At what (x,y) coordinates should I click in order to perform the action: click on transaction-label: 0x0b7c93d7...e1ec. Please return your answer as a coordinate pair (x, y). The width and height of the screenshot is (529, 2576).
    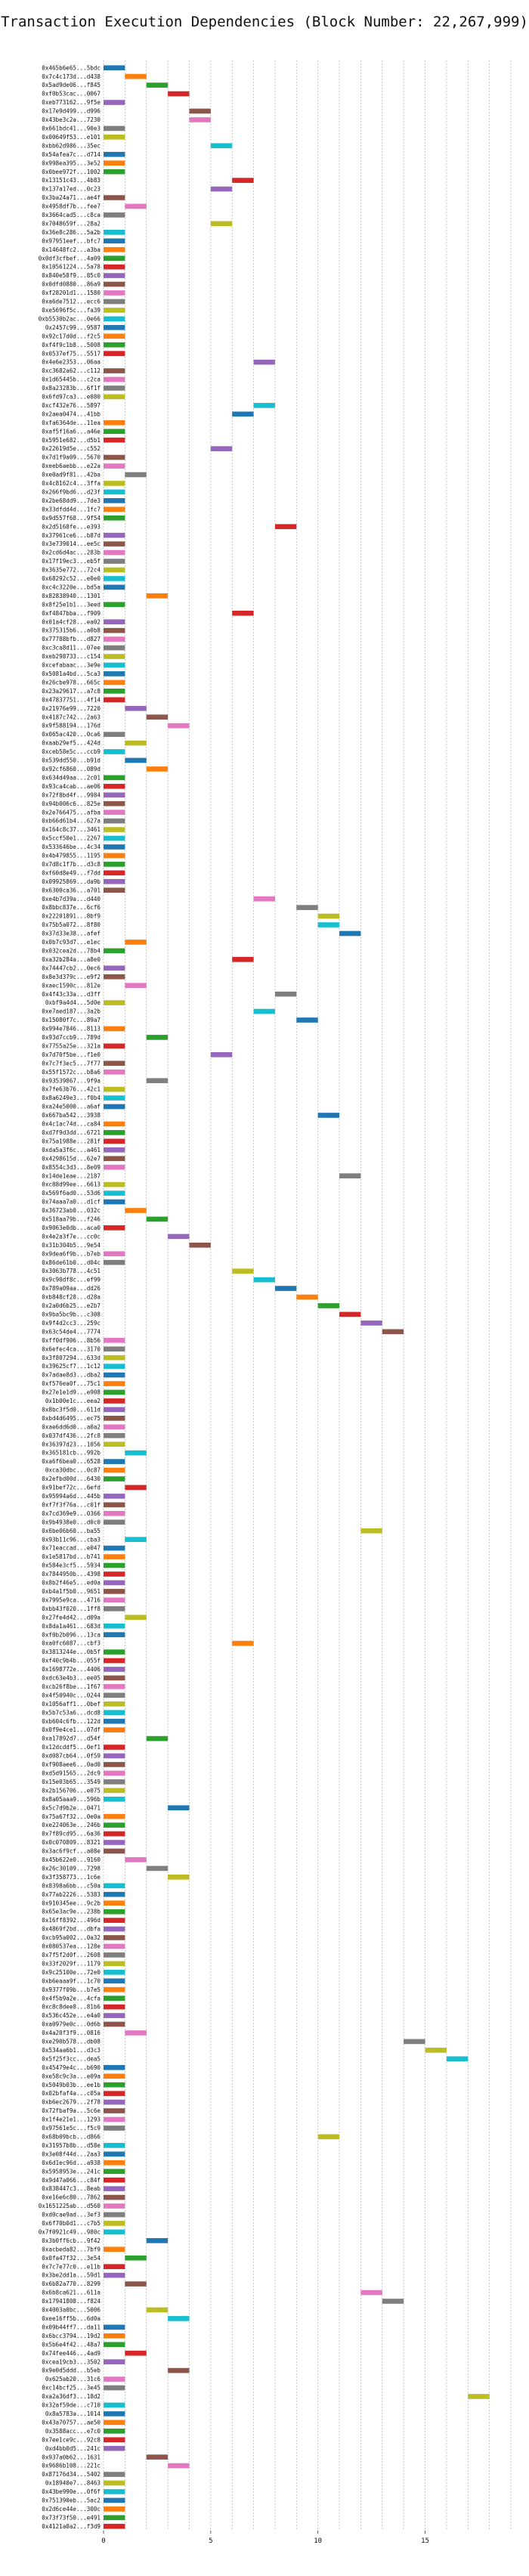
    Looking at the image, I should click on (71, 942).